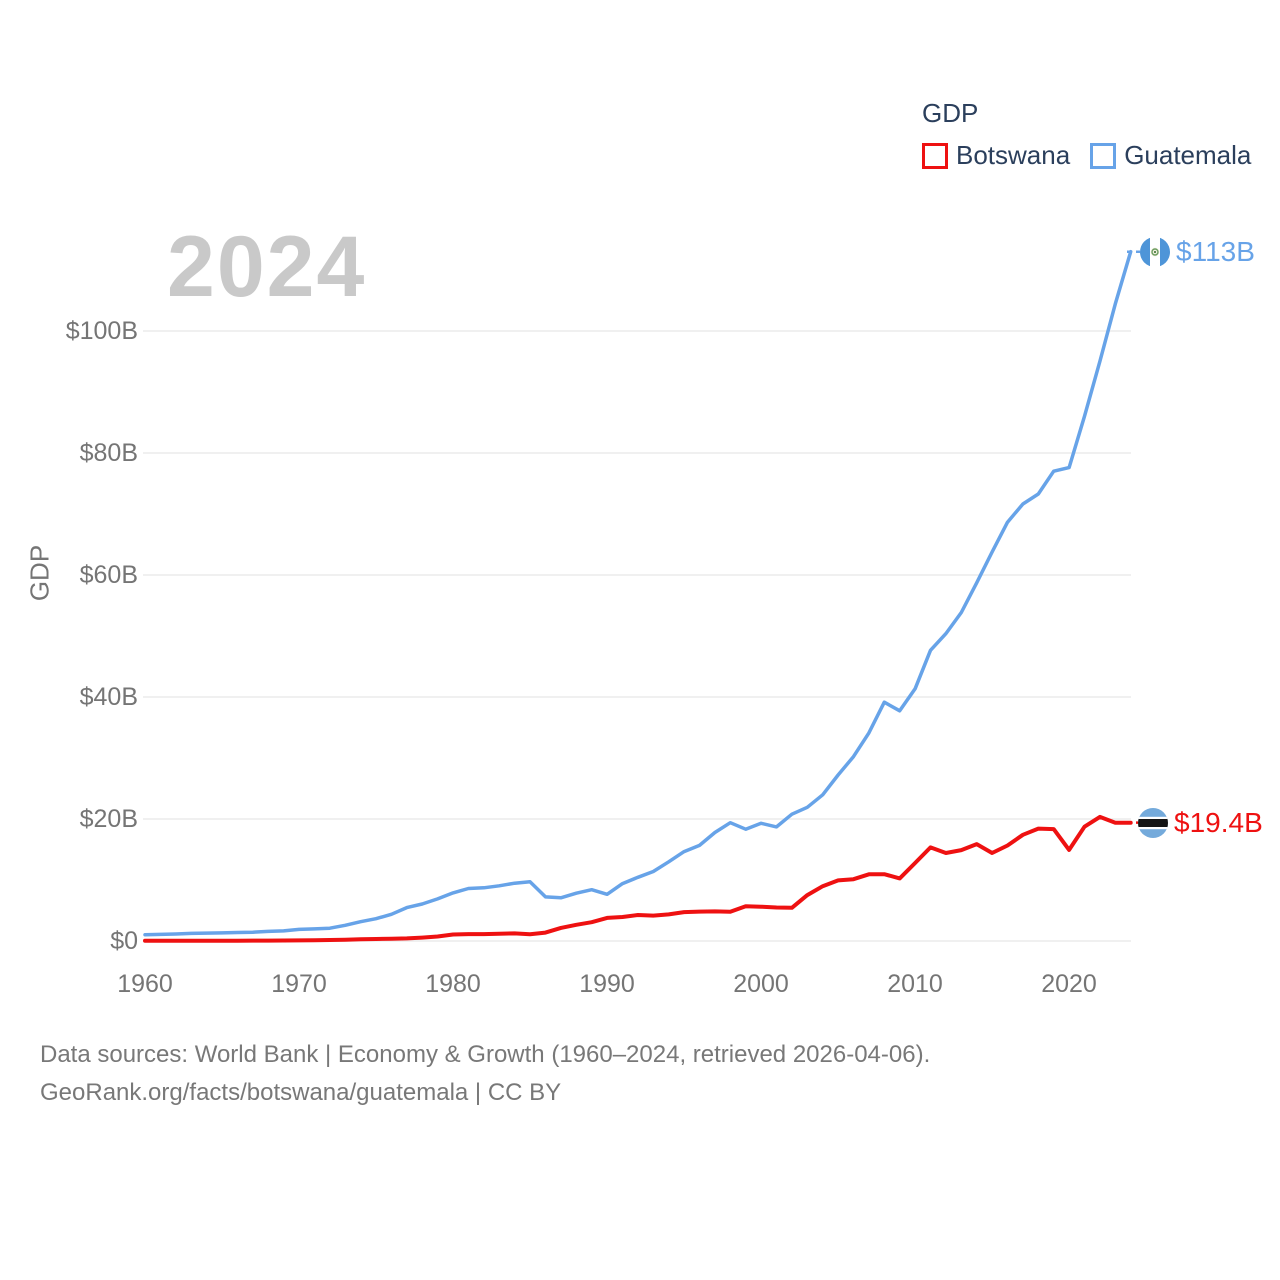  What do you see at coordinates (101, 331) in the screenshot?
I see `y-tick-label-100b: $100B` at bounding box center [101, 331].